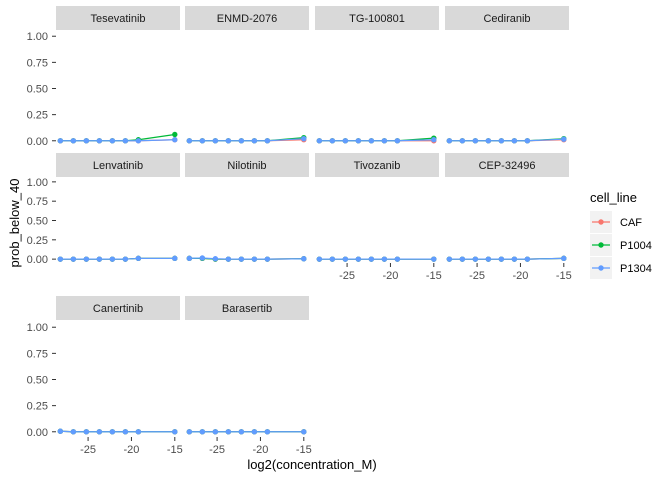 The height and width of the screenshot is (480, 672). I want to click on facet-strip-label: Nilotinib, so click(246, 166).